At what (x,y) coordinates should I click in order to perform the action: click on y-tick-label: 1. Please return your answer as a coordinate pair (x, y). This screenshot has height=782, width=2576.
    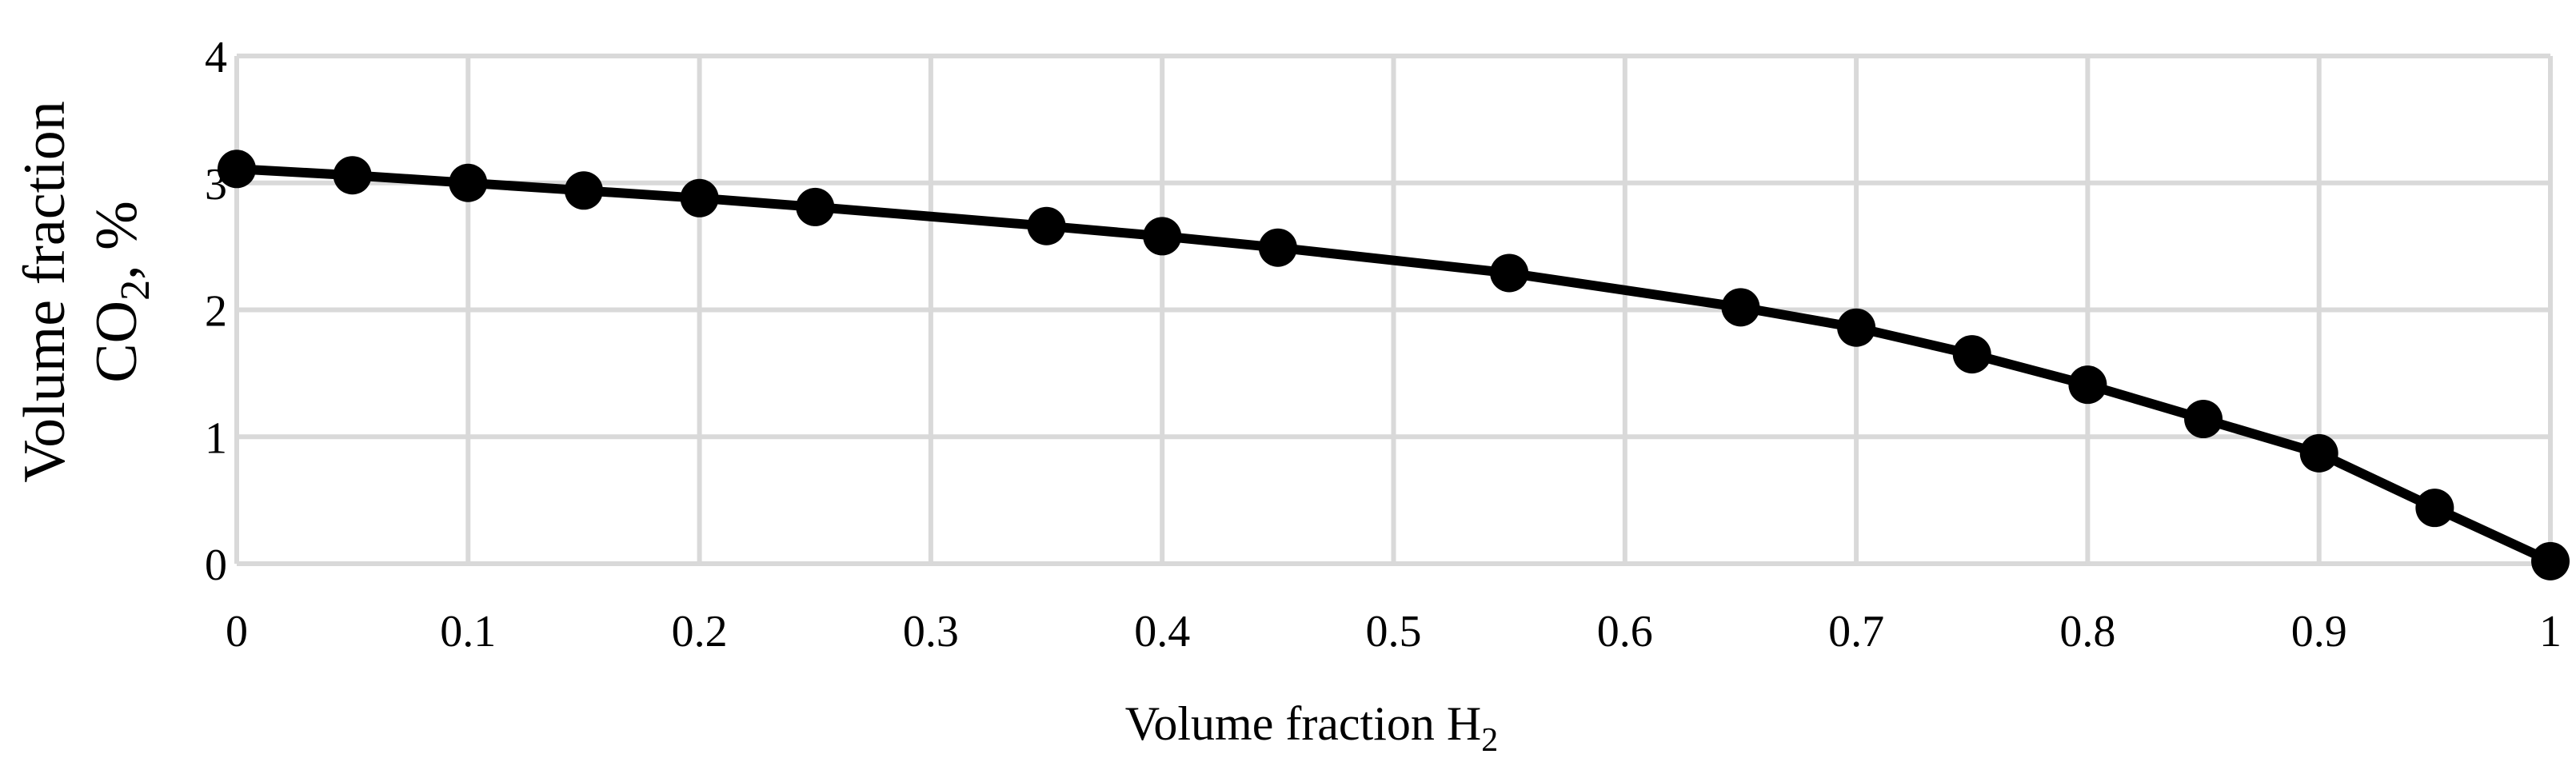
    Looking at the image, I should click on (216, 438).